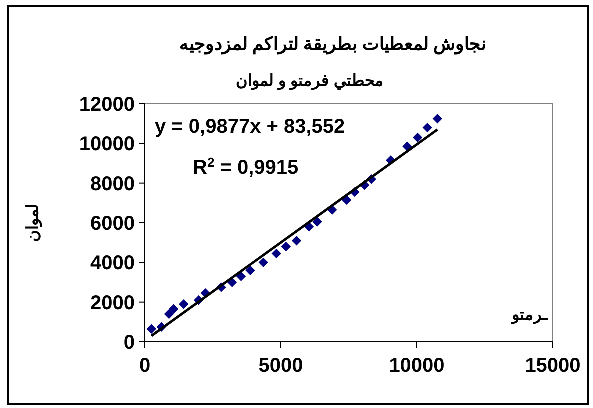  What do you see at coordinates (112, 263) in the screenshot?
I see `y-tick-label: 4000` at bounding box center [112, 263].